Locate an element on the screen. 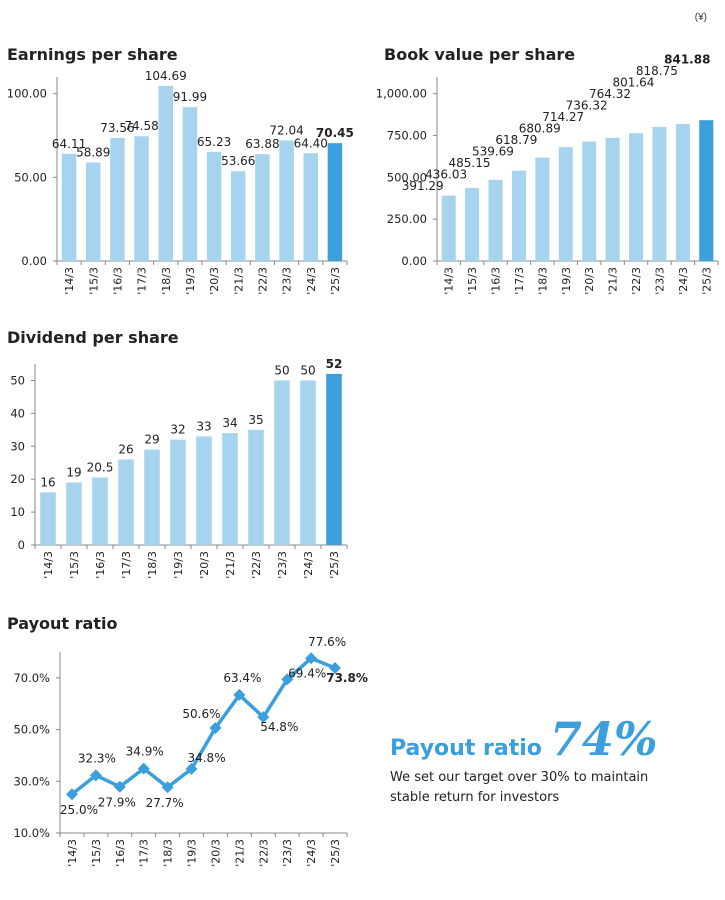 This screenshot has height=900, width=725. bvps-x-tick-label: '17/3 is located at coordinates (519, 281).